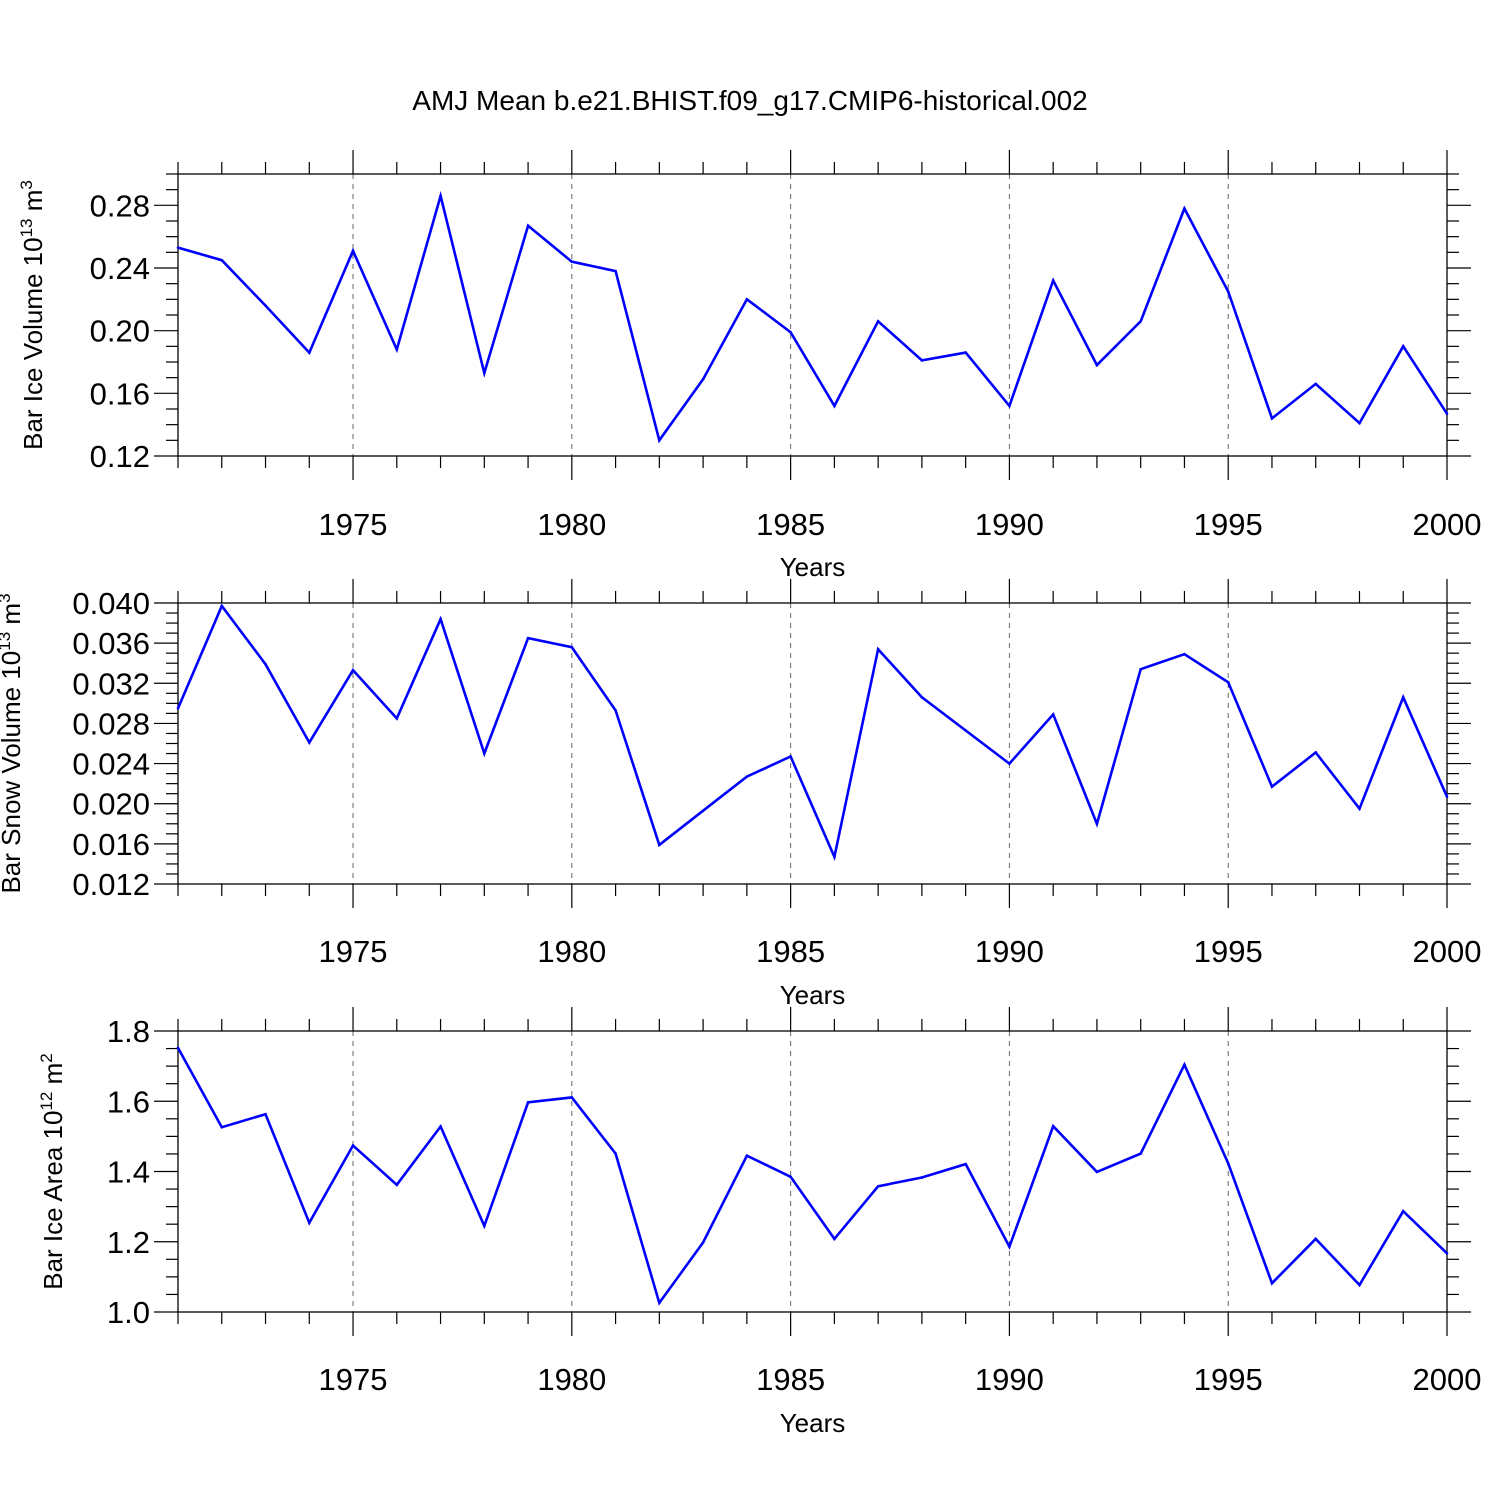  What do you see at coordinates (7, 597) in the screenshot?
I see `y-axis-label-ylabel-unit-exp: 3` at bounding box center [7, 597].